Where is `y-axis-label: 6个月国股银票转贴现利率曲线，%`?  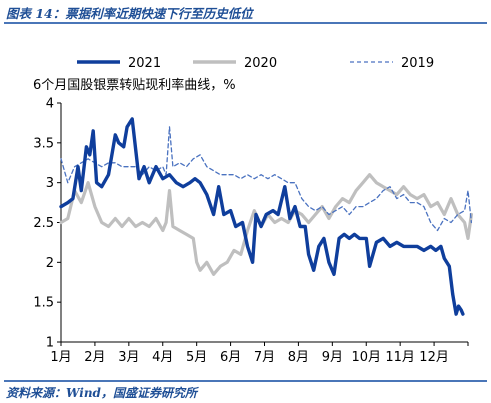
y-axis-label: 6个月国股银票转贴现利率曲线，% is located at coordinates (134, 85).